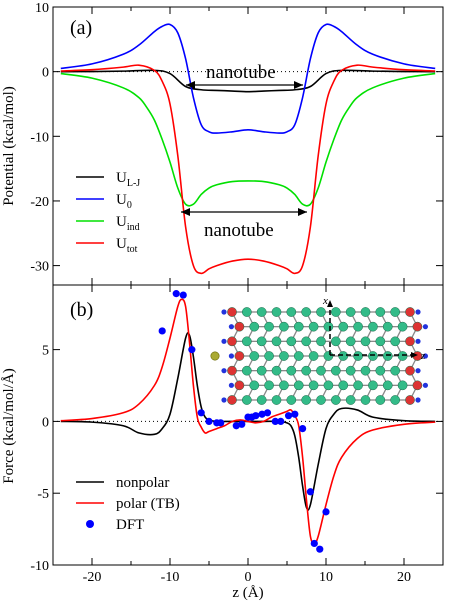 The image size is (469, 604). I want to click on y-tick-label: 5, so click(45, 351).